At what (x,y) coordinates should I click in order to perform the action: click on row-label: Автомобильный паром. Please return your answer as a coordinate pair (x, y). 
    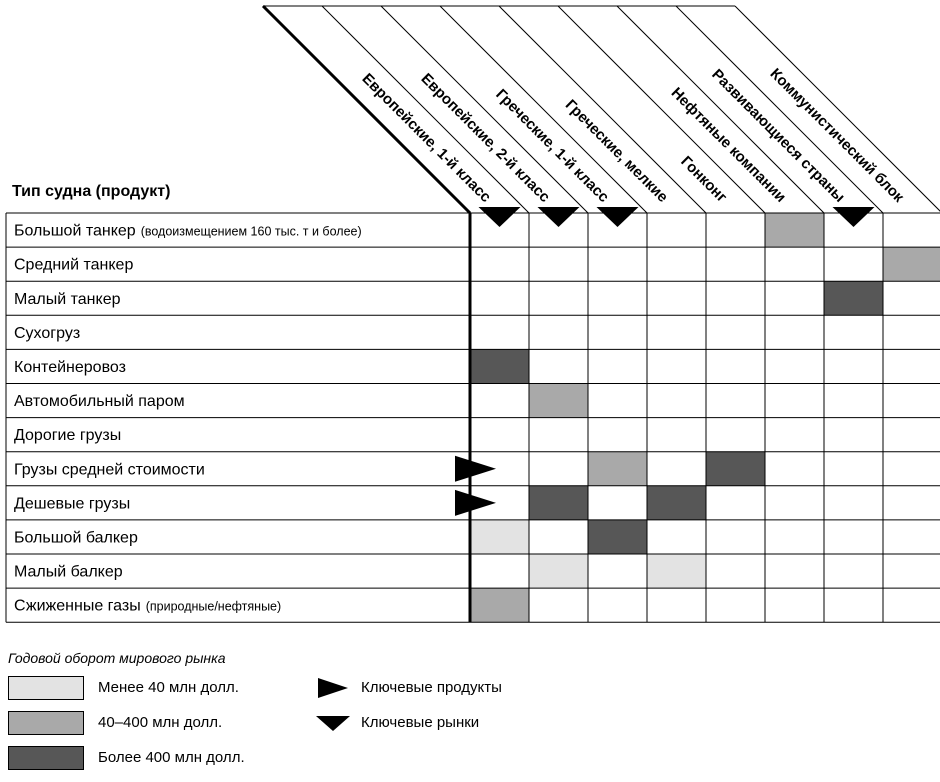
    Looking at the image, I should click on (99, 401).